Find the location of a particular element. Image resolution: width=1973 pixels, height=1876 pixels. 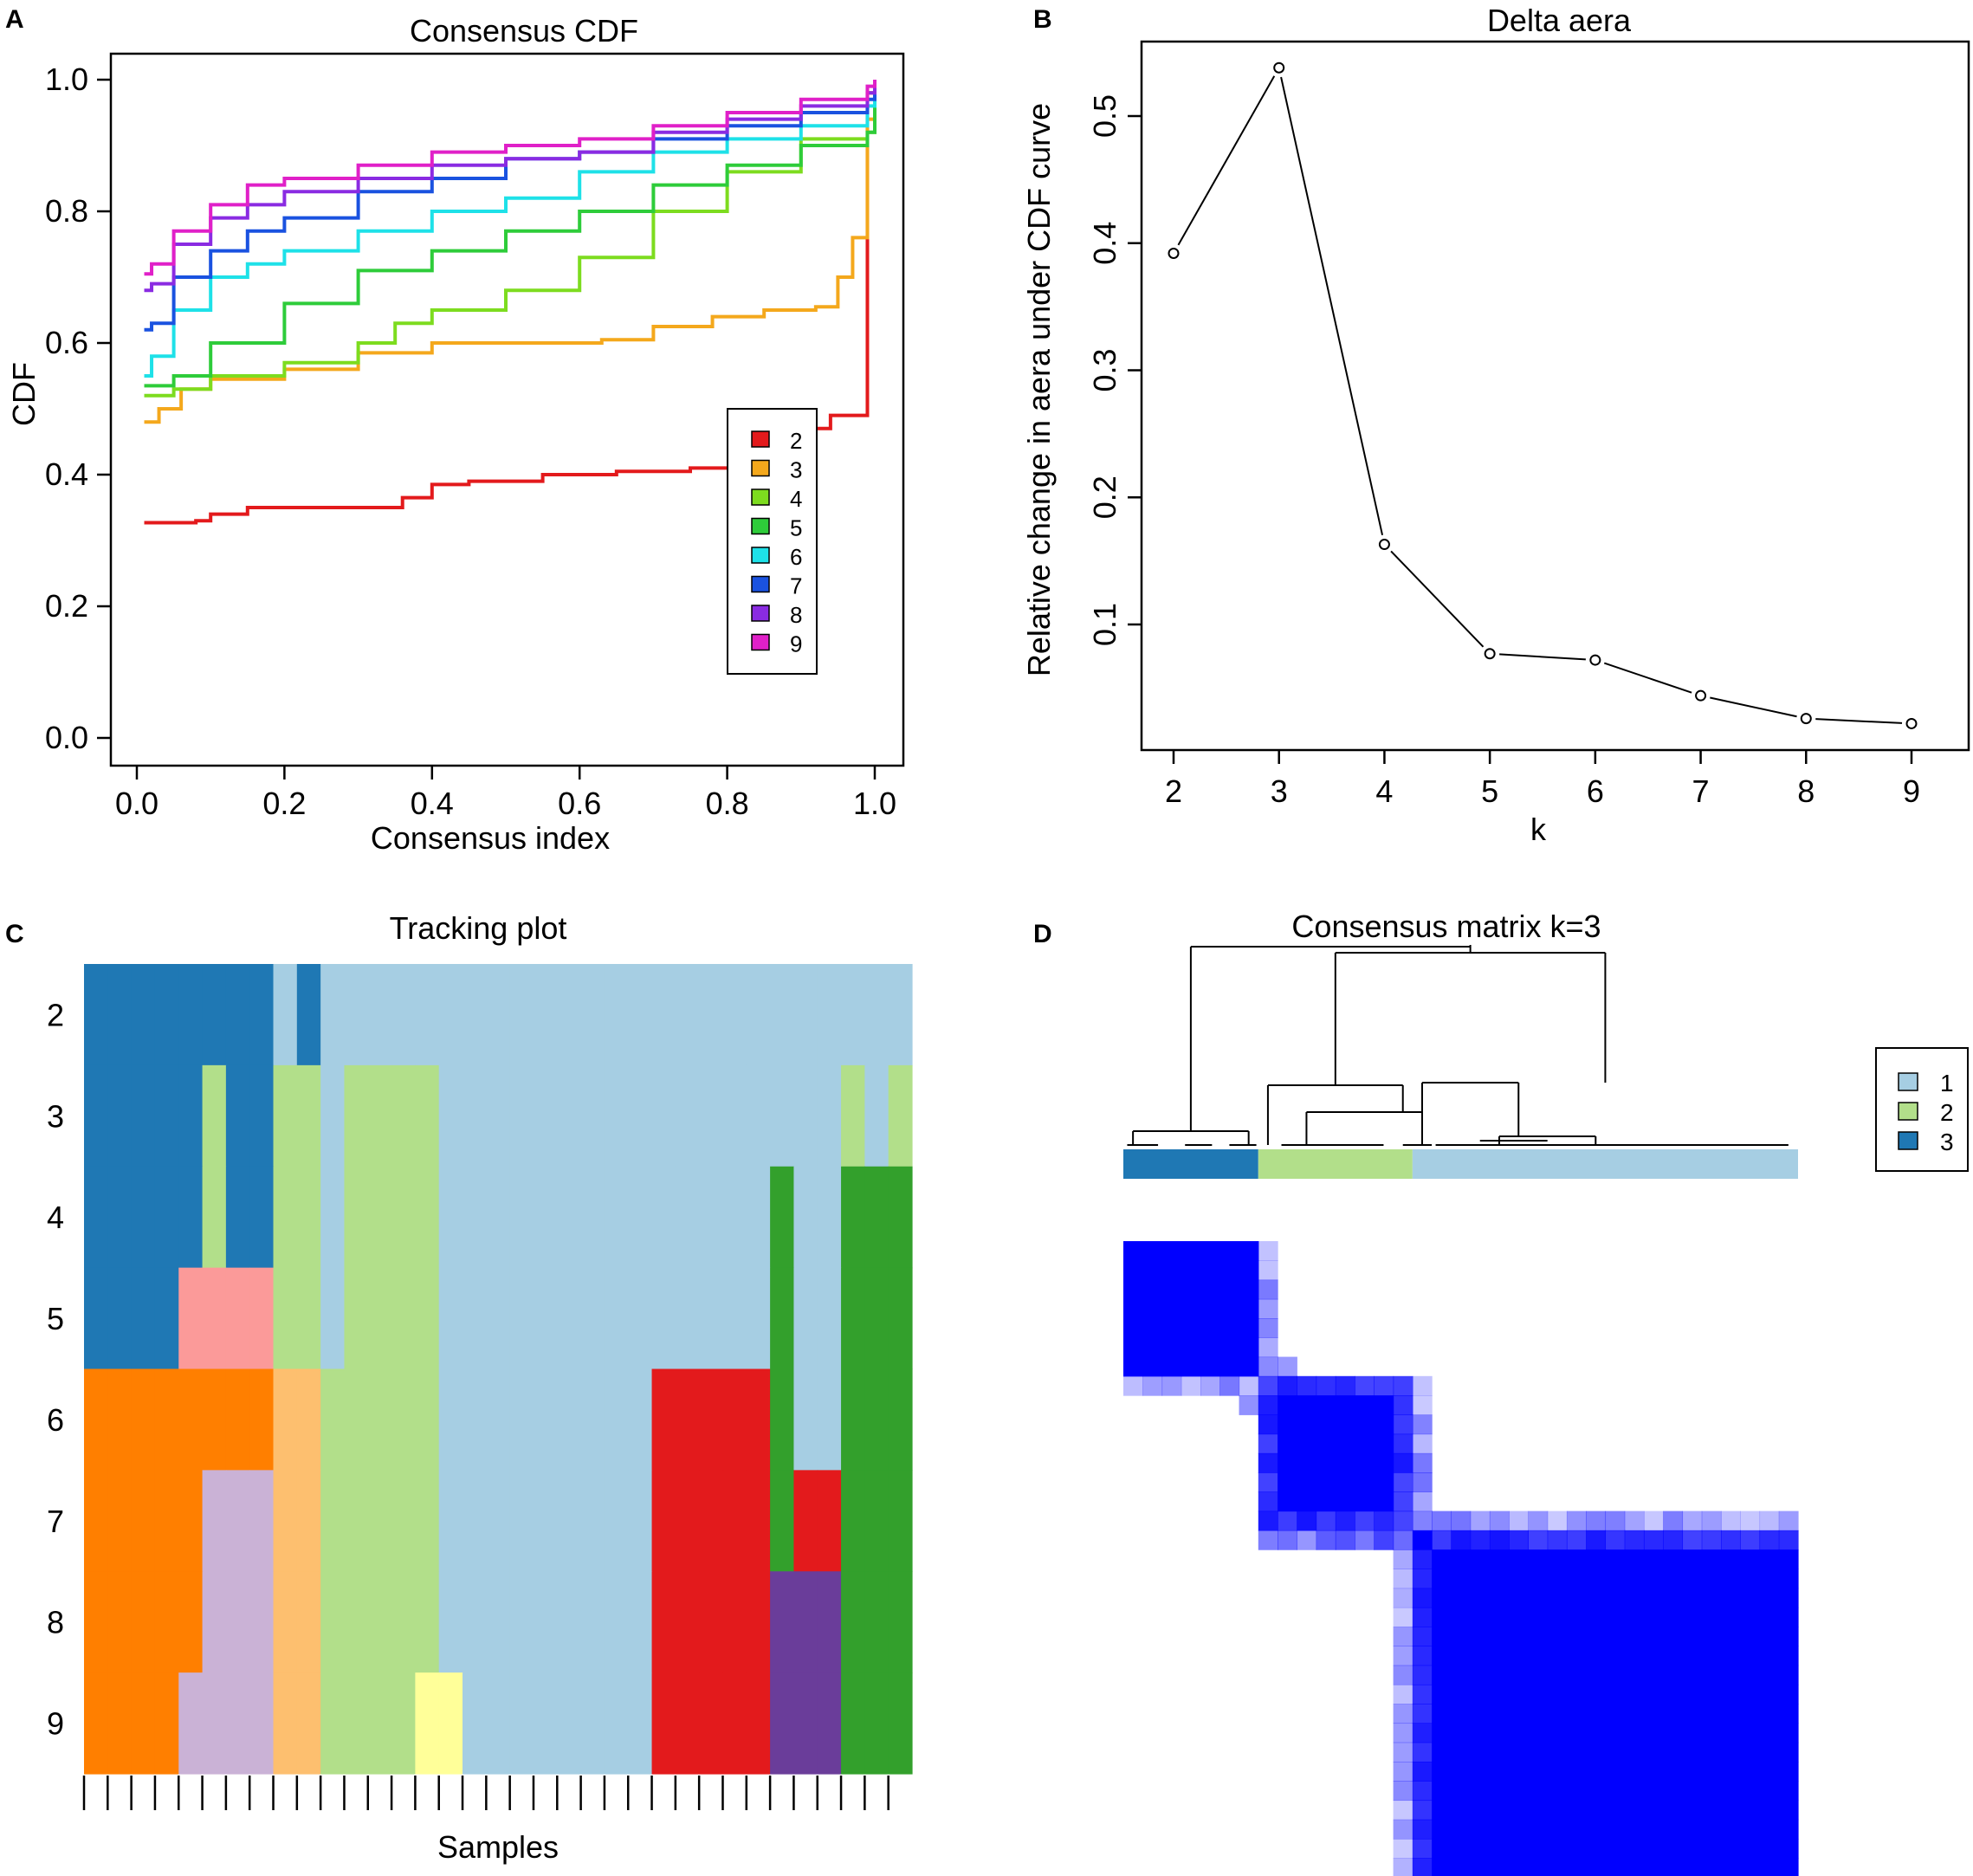

panel-d-dendrogram is located at coordinates (1458, 1045).